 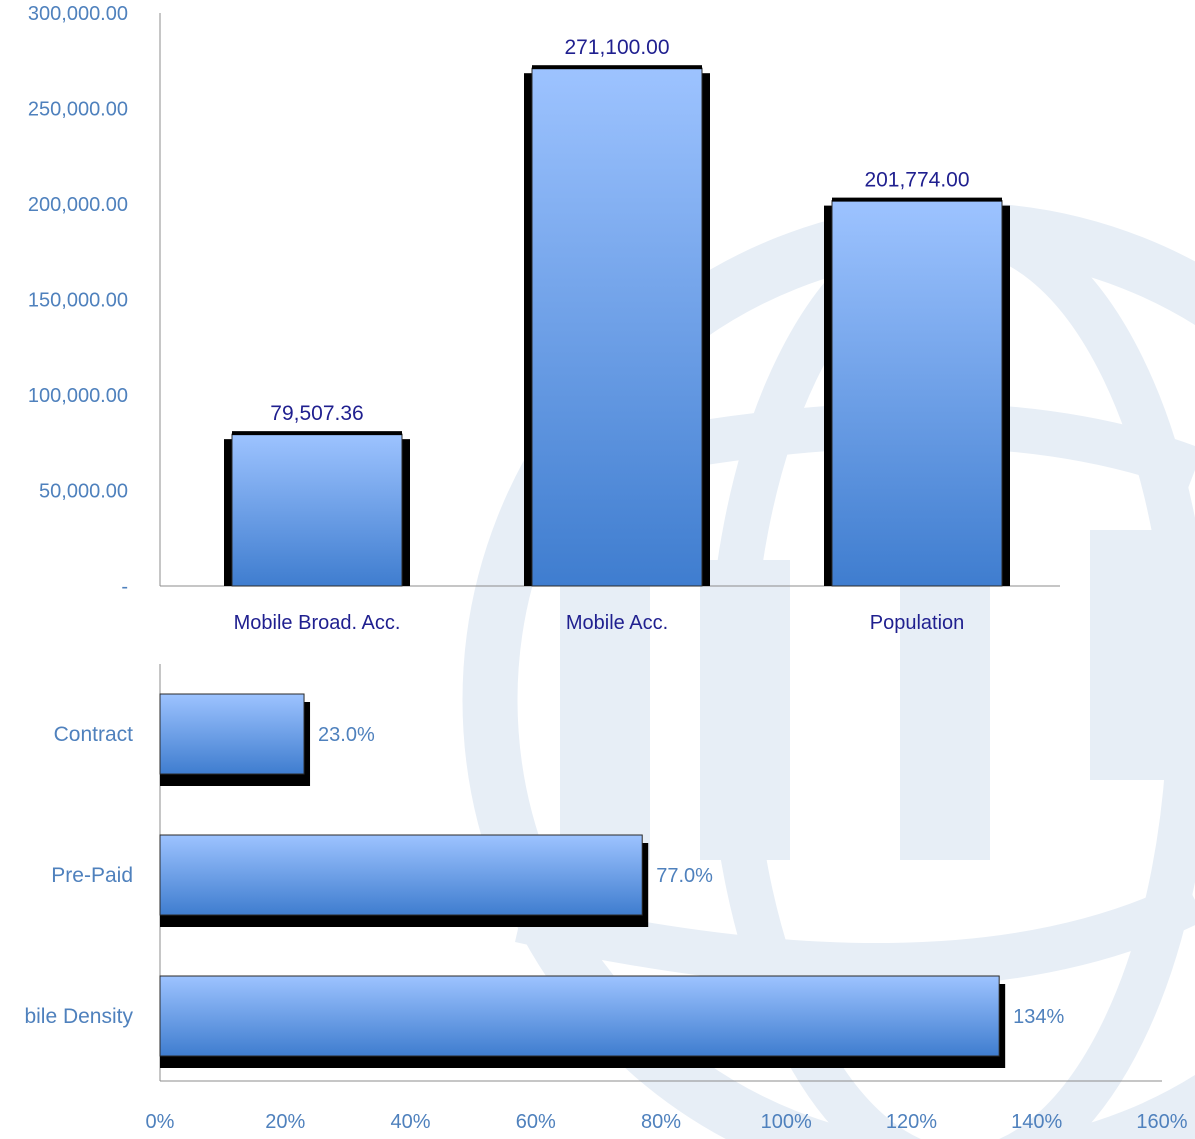 I want to click on x-tick-label: 0%, so click(x=160, y=1122).